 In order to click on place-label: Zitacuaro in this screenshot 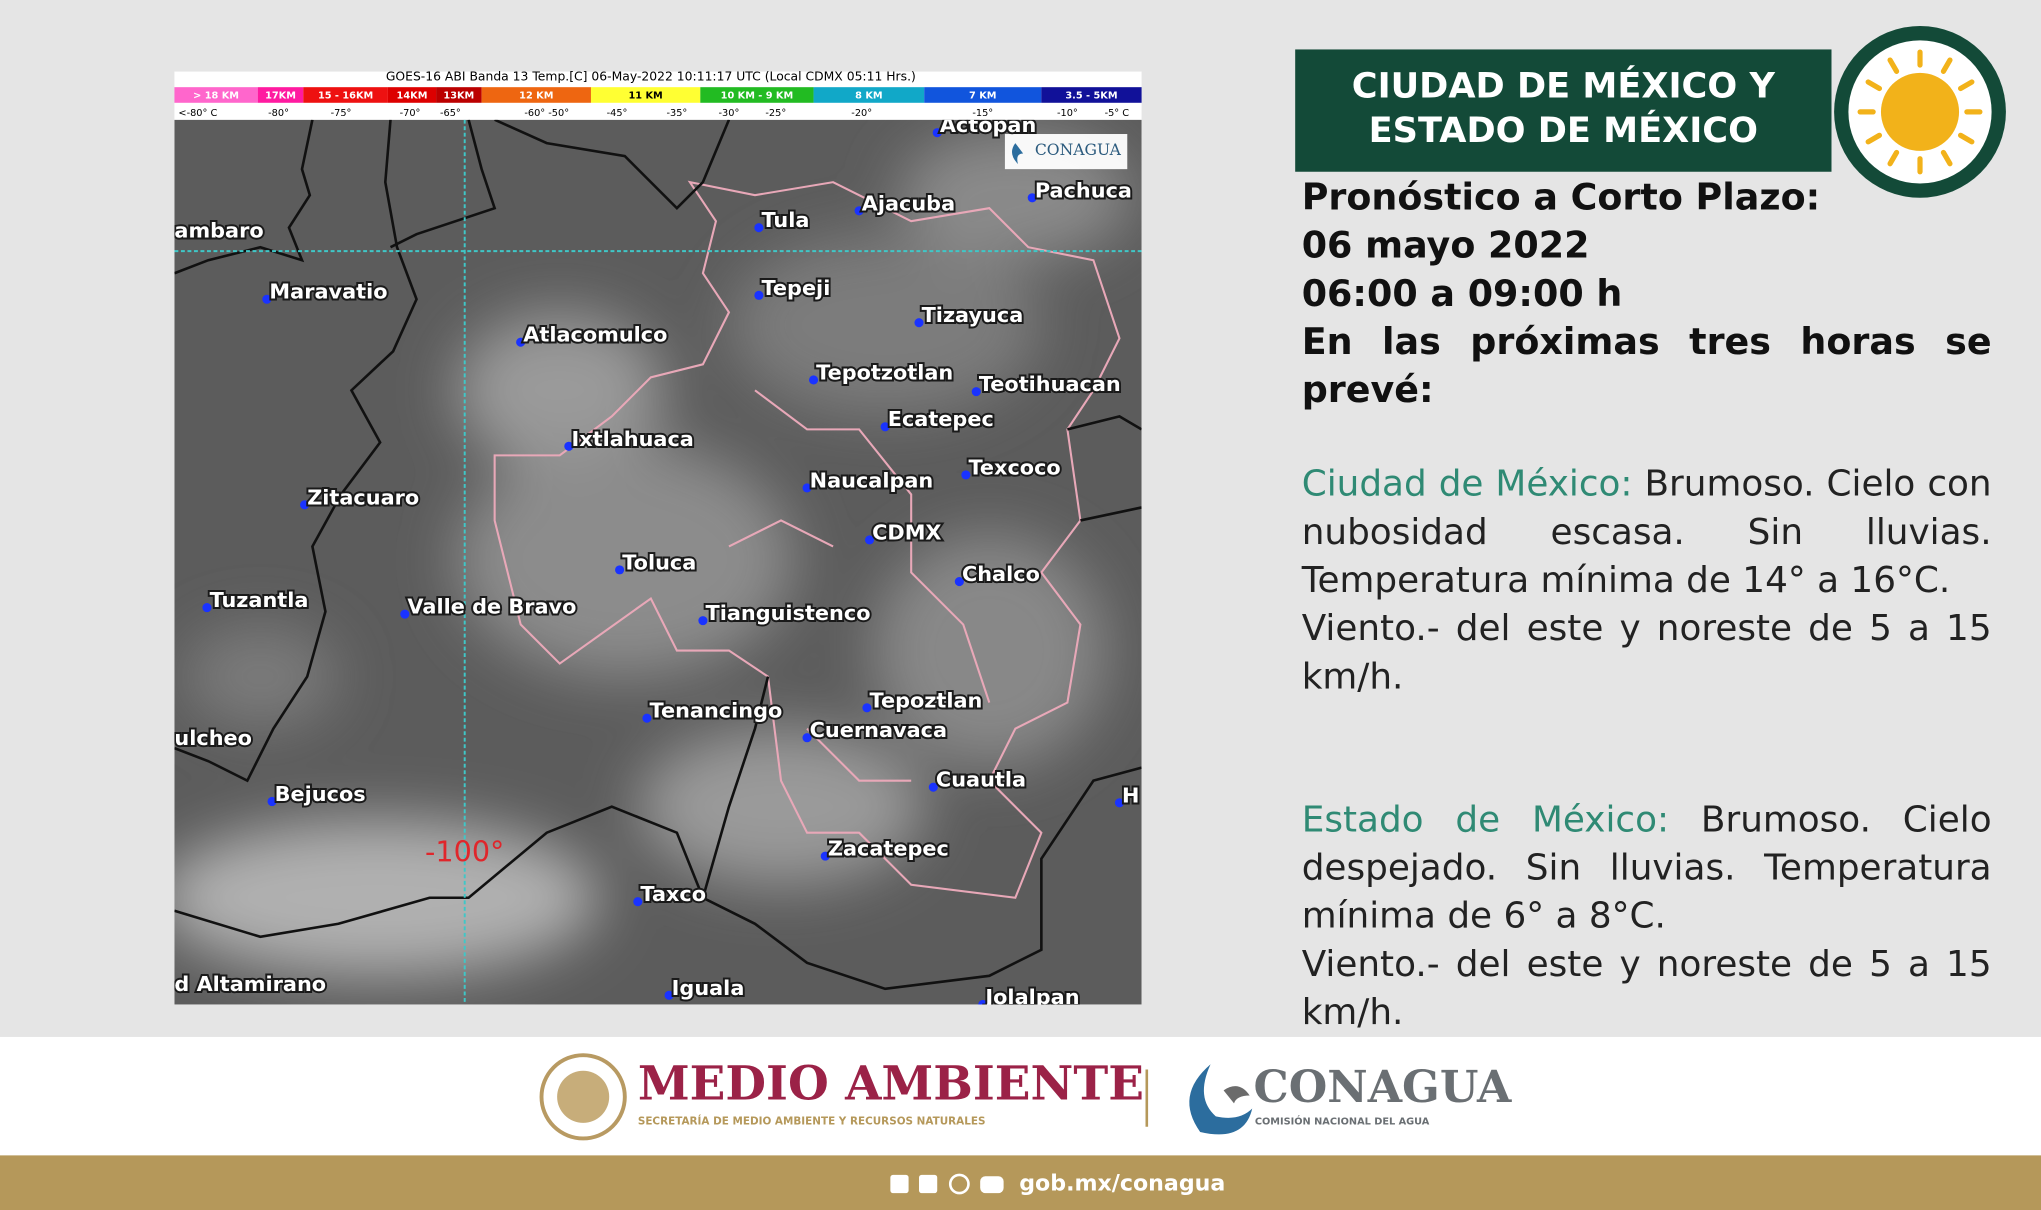, I will do `click(363, 497)`.